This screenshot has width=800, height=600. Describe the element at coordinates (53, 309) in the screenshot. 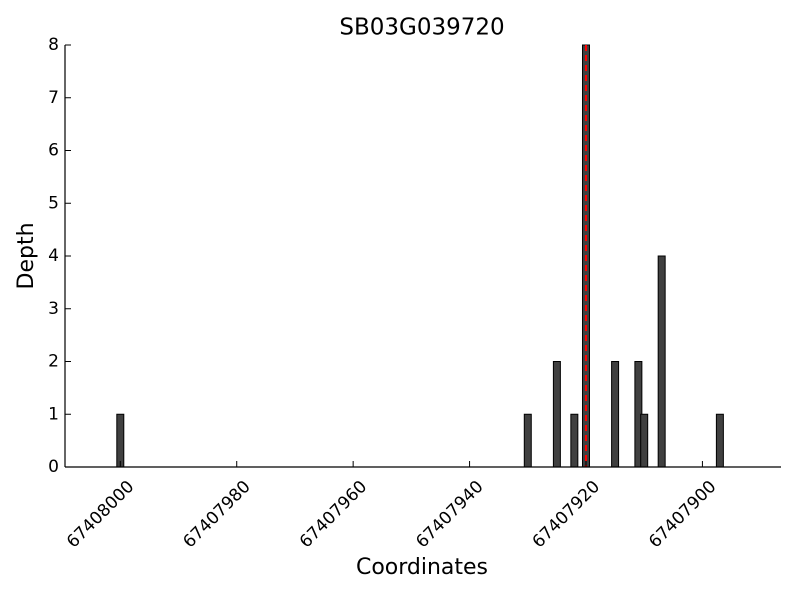

I see `y-tick-label: 3` at that location.